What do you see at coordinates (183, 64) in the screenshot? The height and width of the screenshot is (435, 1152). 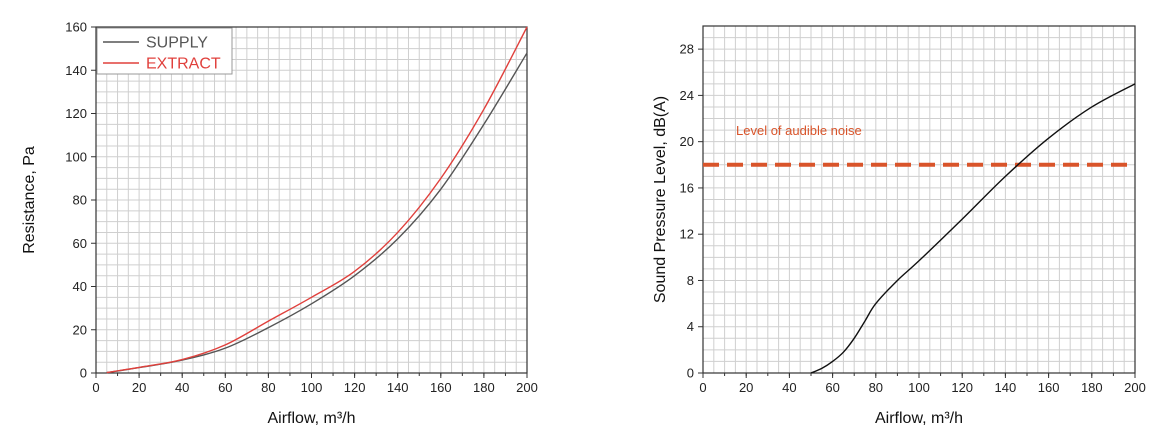 I see `legend-label-extract: EXTRACT` at bounding box center [183, 64].